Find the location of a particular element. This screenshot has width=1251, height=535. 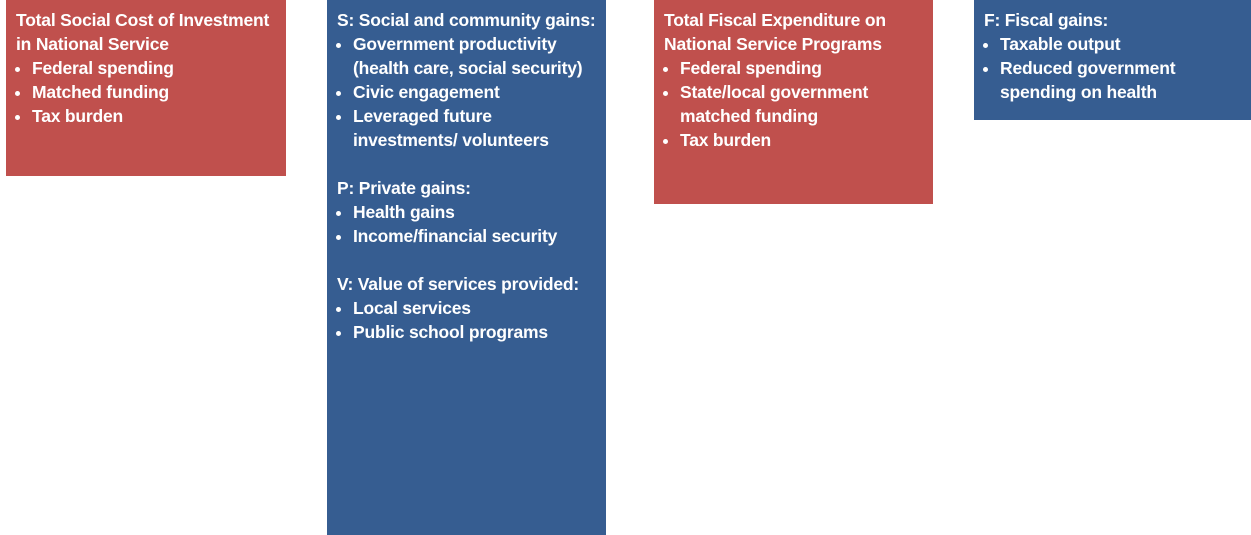

section-heading: S: Social and community gains: is located at coordinates (466, 20).